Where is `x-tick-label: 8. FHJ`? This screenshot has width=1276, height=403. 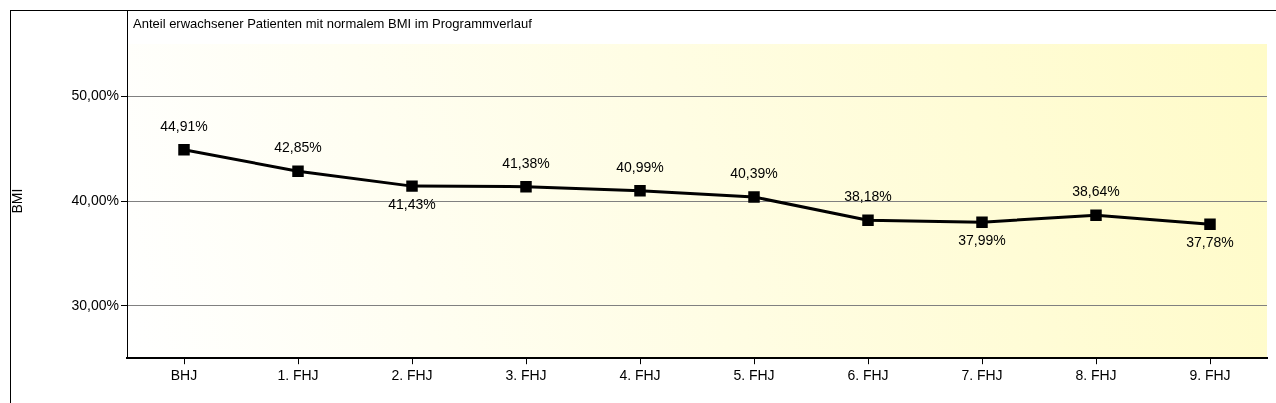
x-tick-label: 8. FHJ is located at coordinates (1096, 375).